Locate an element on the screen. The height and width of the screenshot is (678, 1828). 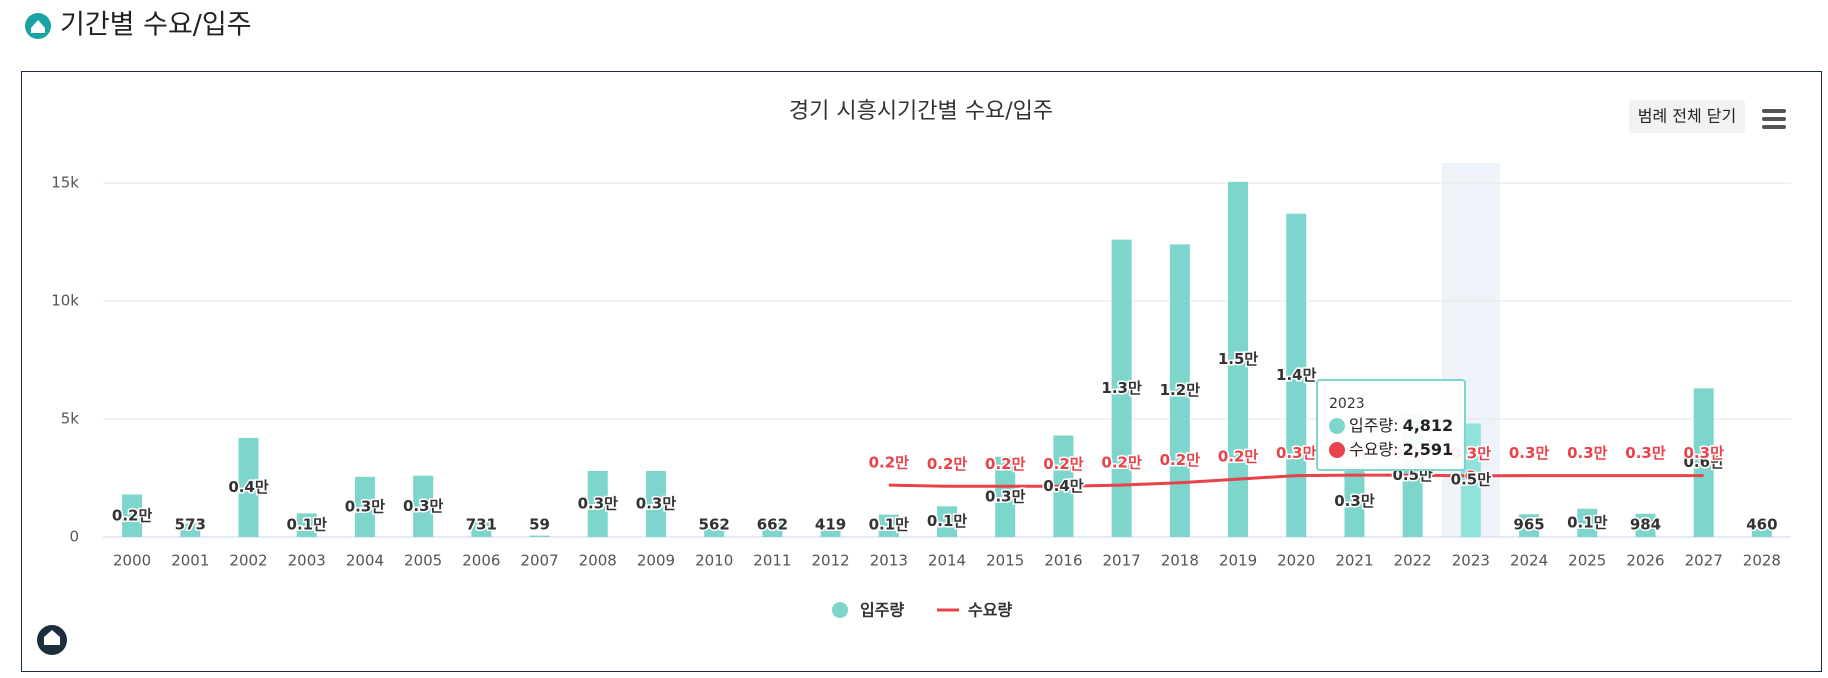
line is located at coordinates (1296, 480).